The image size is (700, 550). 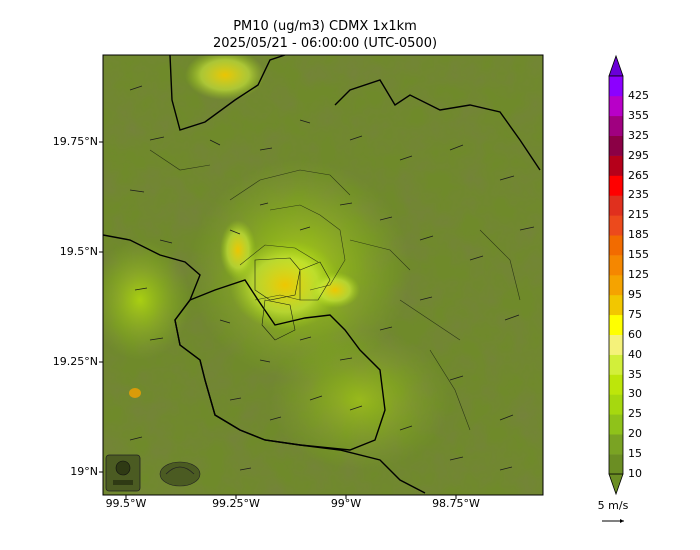 What do you see at coordinates (635, 473) in the screenshot?
I see `colorbar-tick-label: 10` at bounding box center [635, 473].